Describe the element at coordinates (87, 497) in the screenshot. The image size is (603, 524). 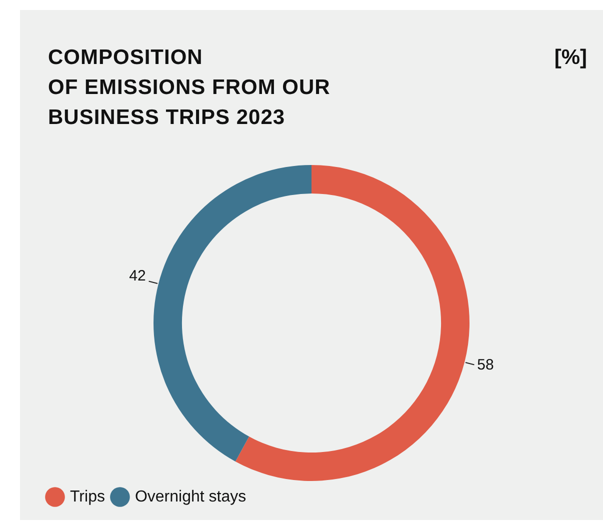
I see `legend-label: Trips` at that location.